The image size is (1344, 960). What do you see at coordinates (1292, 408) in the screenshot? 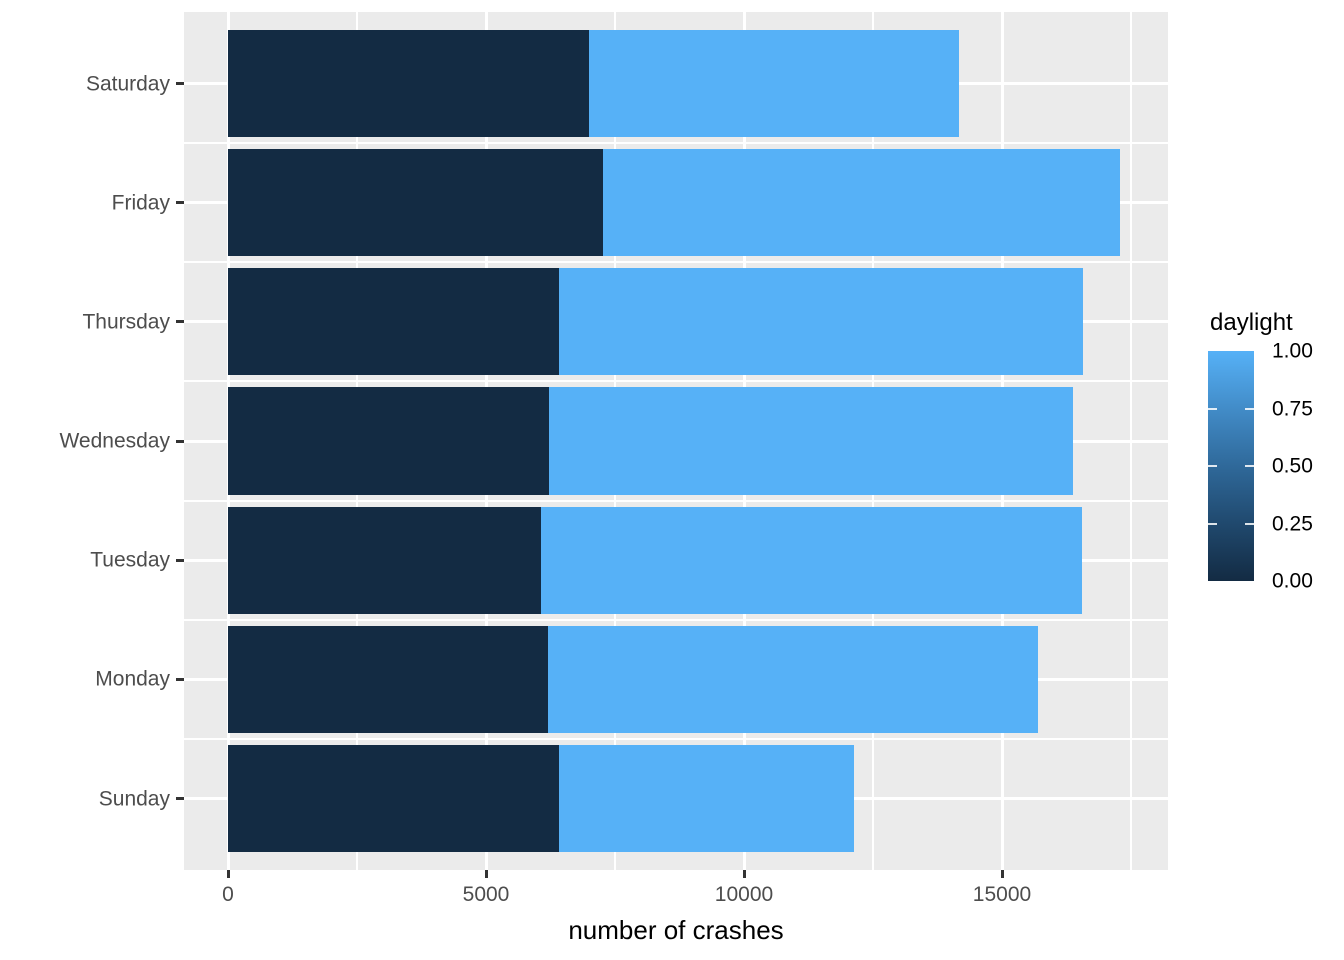
I see `legend-label: 0.75` at bounding box center [1292, 408].